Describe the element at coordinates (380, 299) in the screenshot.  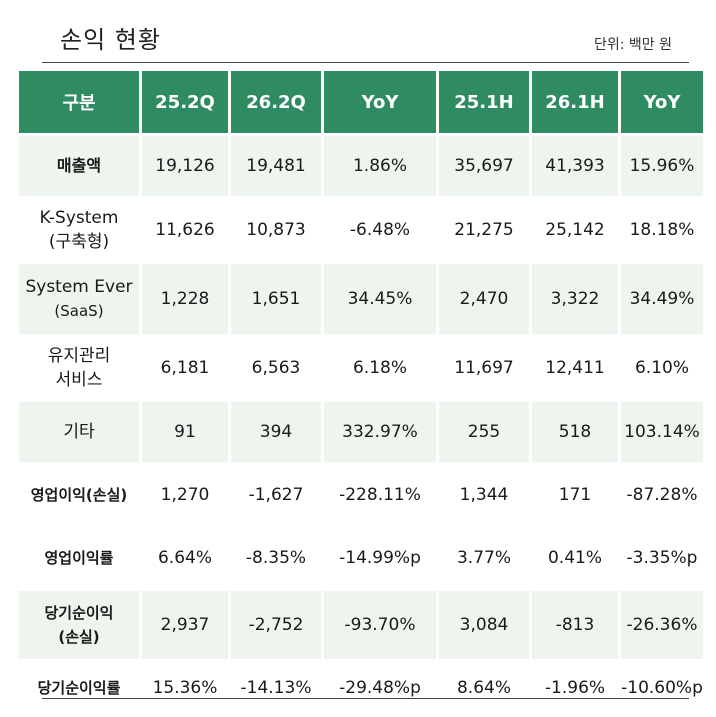
I see `table-cell: 34.45%` at that location.